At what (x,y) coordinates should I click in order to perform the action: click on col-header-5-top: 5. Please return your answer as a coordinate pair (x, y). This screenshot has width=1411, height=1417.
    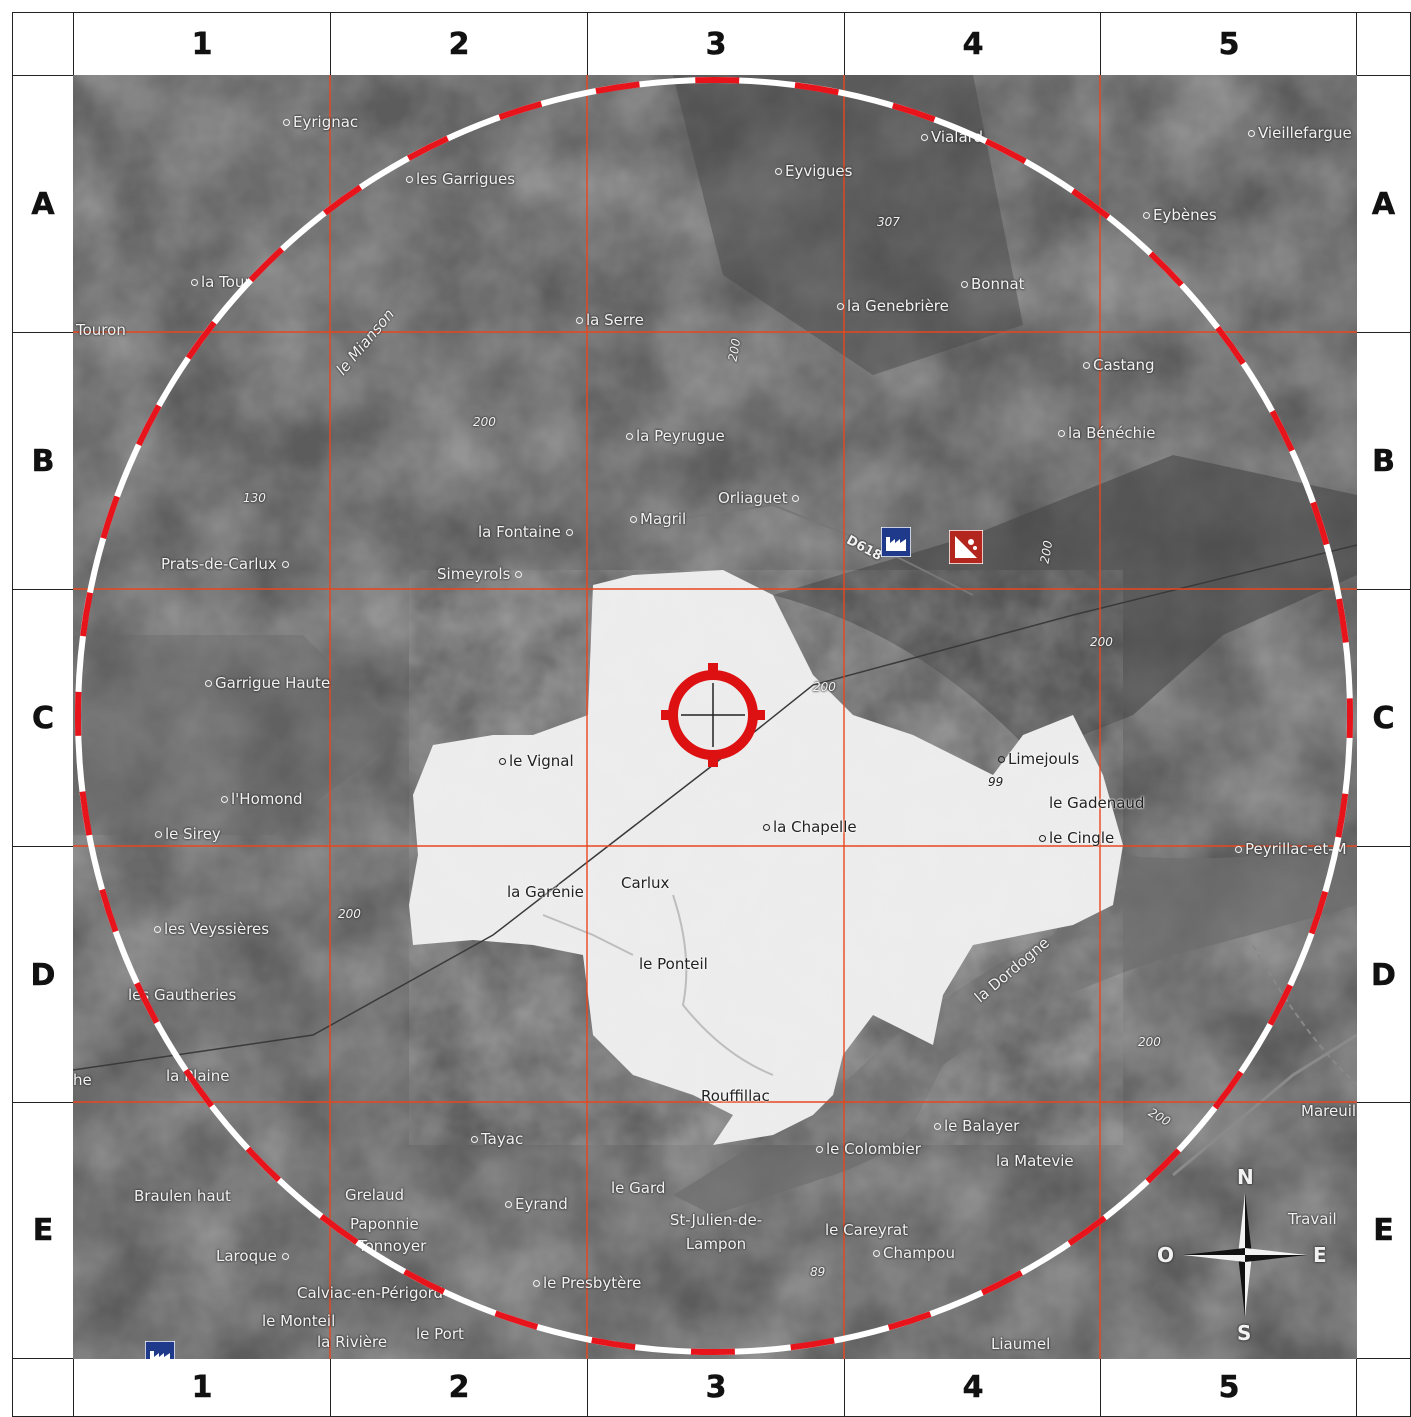
    Looking at the image, I should click on (1229, 44).